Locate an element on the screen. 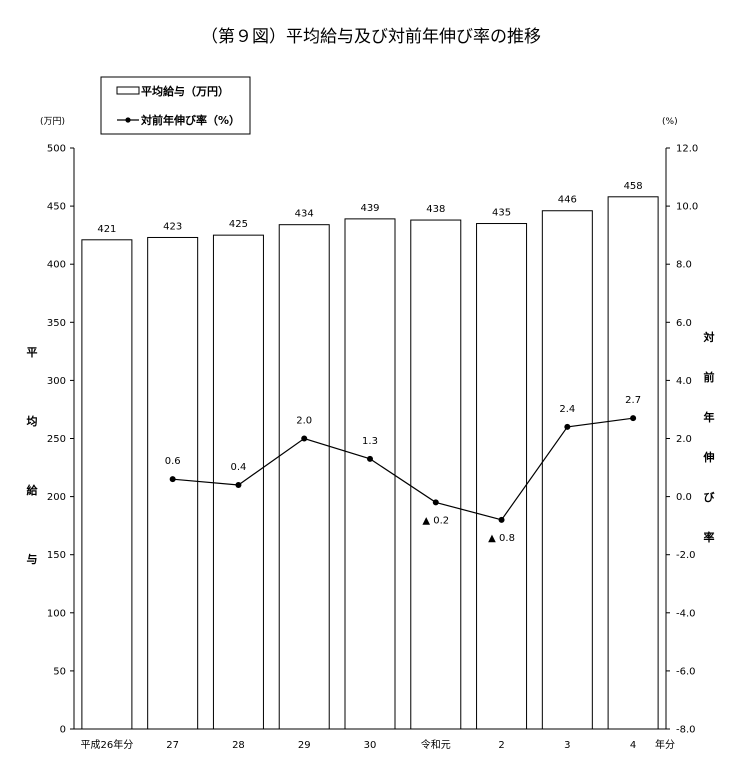 Image resolution: width=743 pixels, height=769 pixels. growth-rate-line is located at coordinates (403, 469).